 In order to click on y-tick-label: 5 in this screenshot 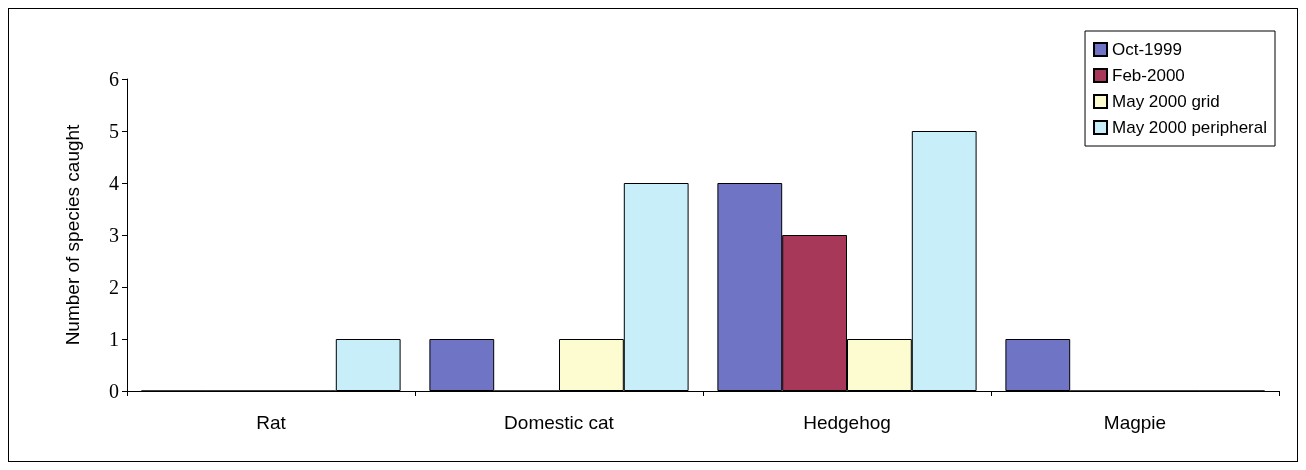, I will do `click(114, 131)`.